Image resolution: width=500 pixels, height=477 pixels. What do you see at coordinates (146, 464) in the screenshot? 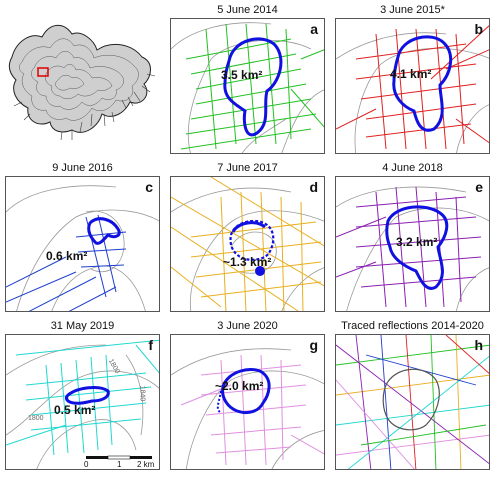
I see `scale-bar-end: 2 km` at bounding box center [146, 464].